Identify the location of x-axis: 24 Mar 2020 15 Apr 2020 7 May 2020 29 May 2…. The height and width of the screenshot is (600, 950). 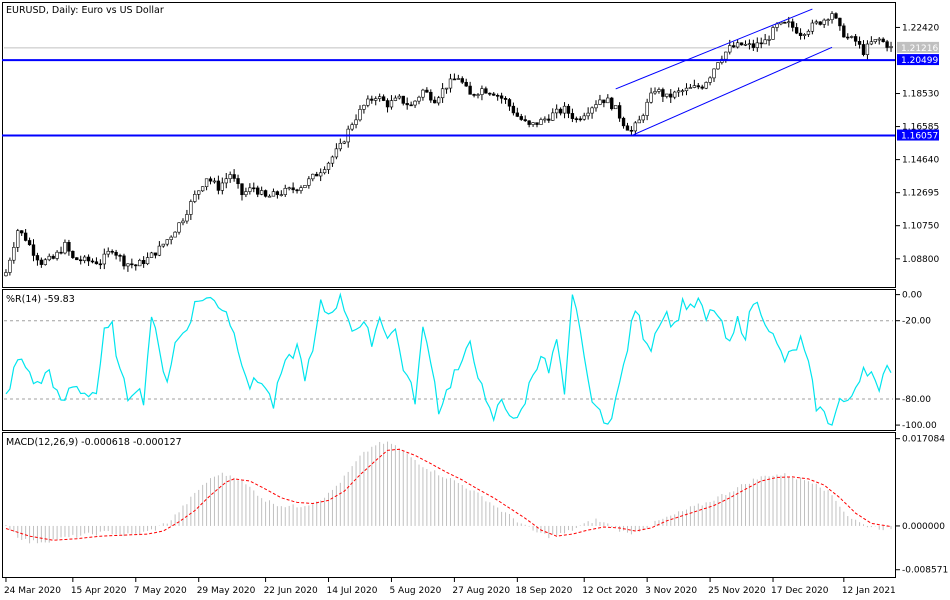
(450, 586).